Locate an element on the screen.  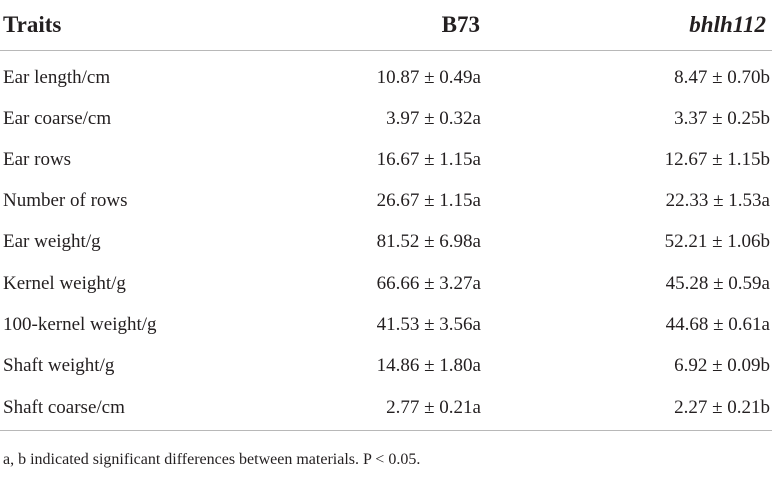
trait-cell: 100-kernel weight/g is located at coordinates (80, 324).